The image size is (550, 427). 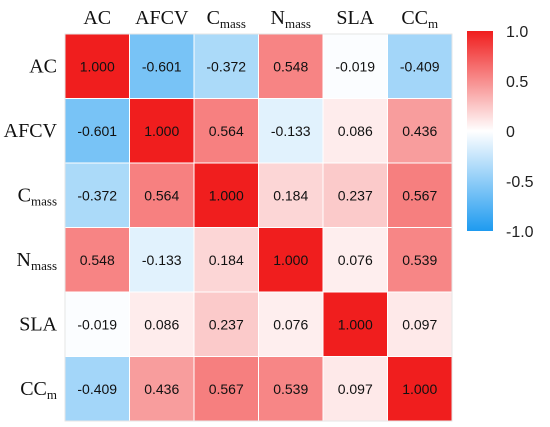 What do you see at coordinates (355, 18) in the screenshot?
I see `column-header-sla: SLA` at bounding box center [355, 18].